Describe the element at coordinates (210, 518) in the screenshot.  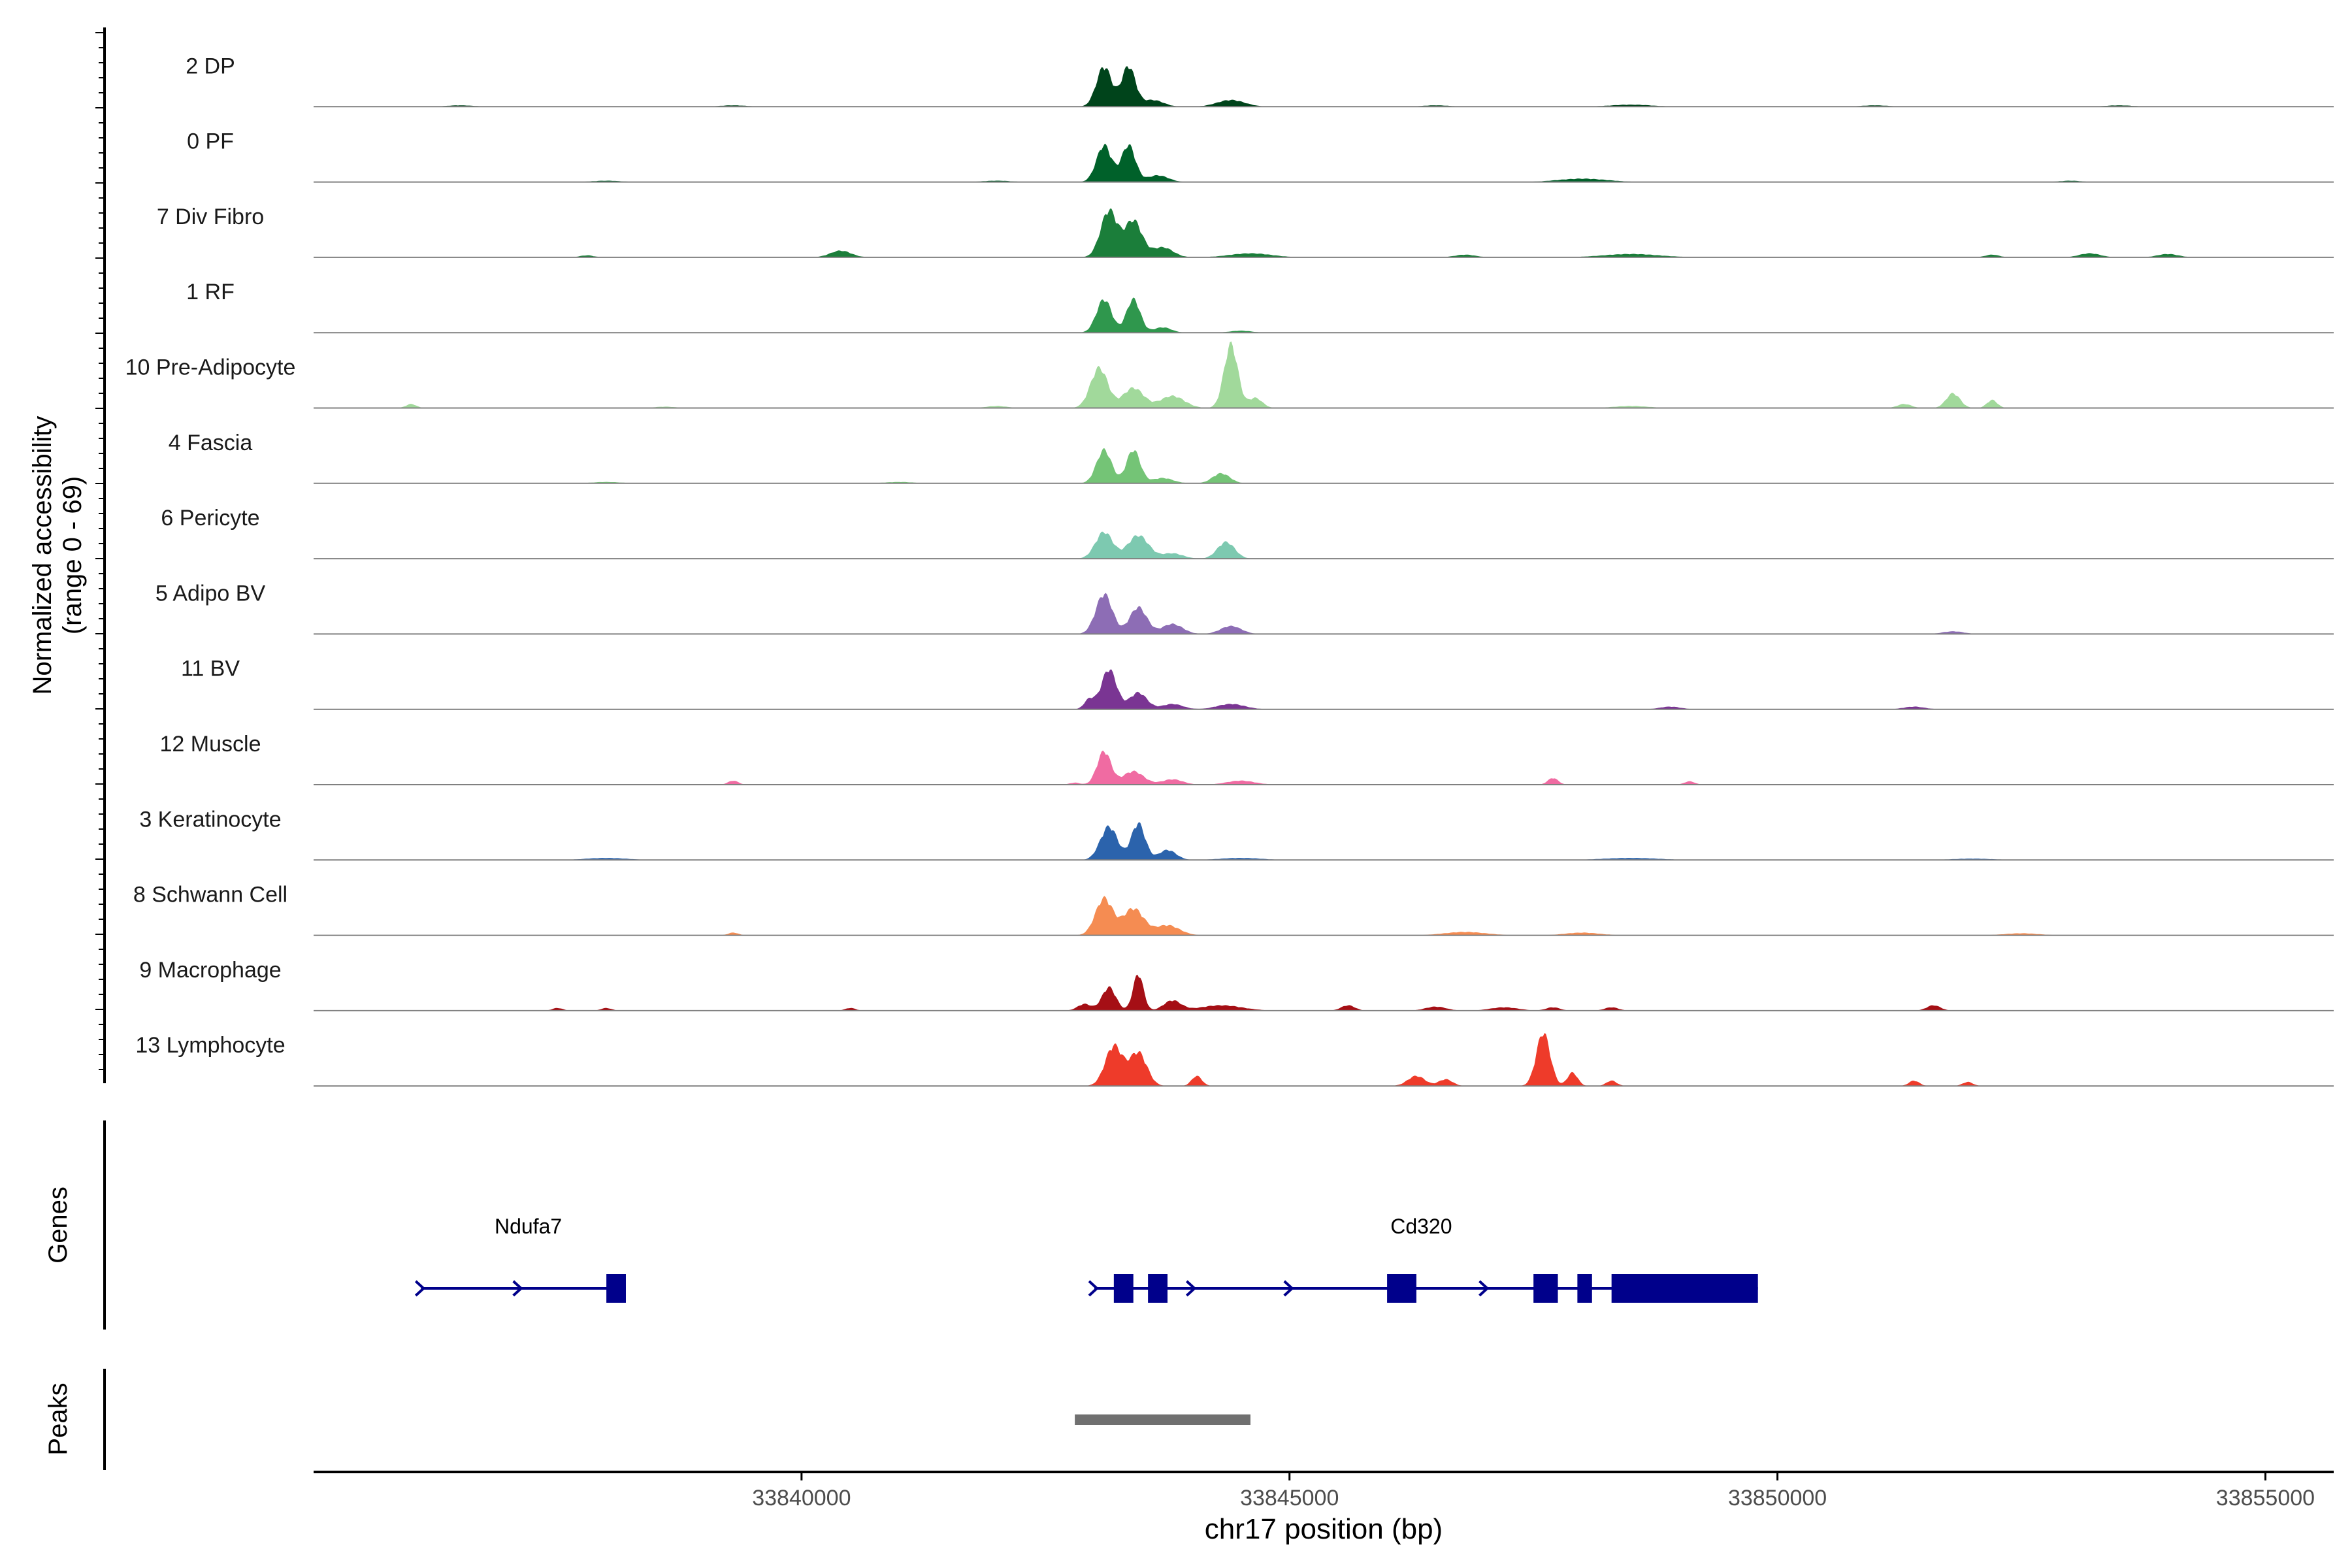
I see `track-label: 6 Pericyte` at that location.